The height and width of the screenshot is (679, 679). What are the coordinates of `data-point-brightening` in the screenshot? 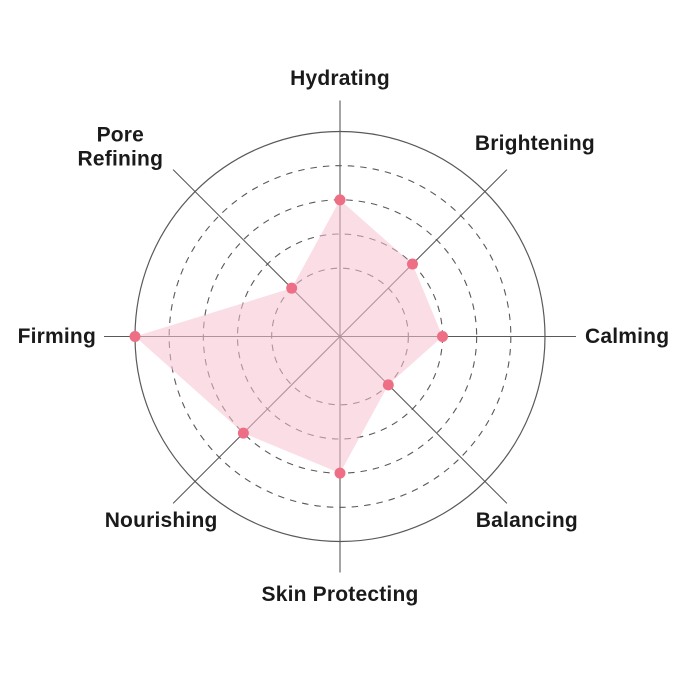 It's located at (412, 264).